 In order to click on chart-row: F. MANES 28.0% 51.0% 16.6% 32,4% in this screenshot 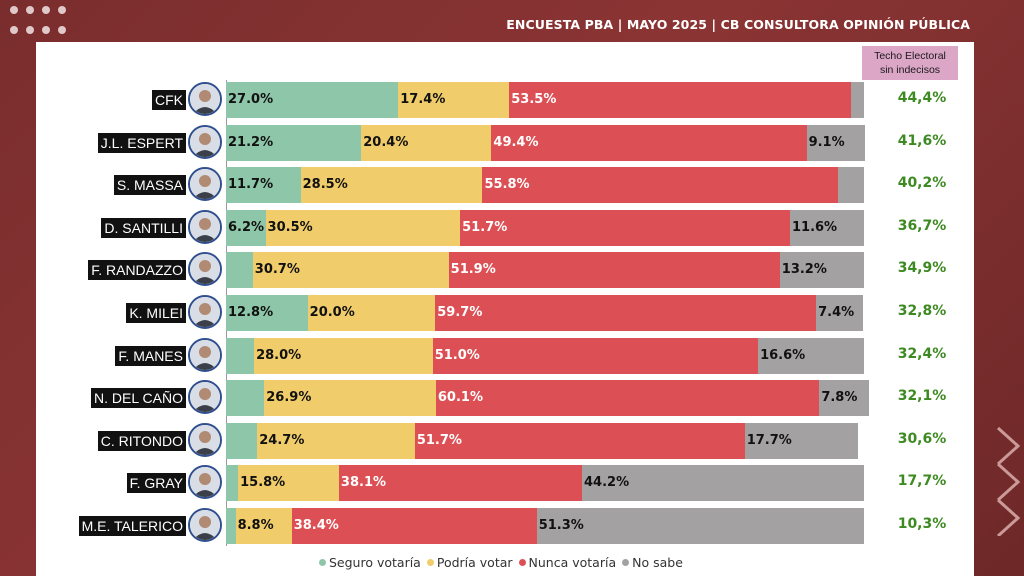, I will do `click(505, 356)`.